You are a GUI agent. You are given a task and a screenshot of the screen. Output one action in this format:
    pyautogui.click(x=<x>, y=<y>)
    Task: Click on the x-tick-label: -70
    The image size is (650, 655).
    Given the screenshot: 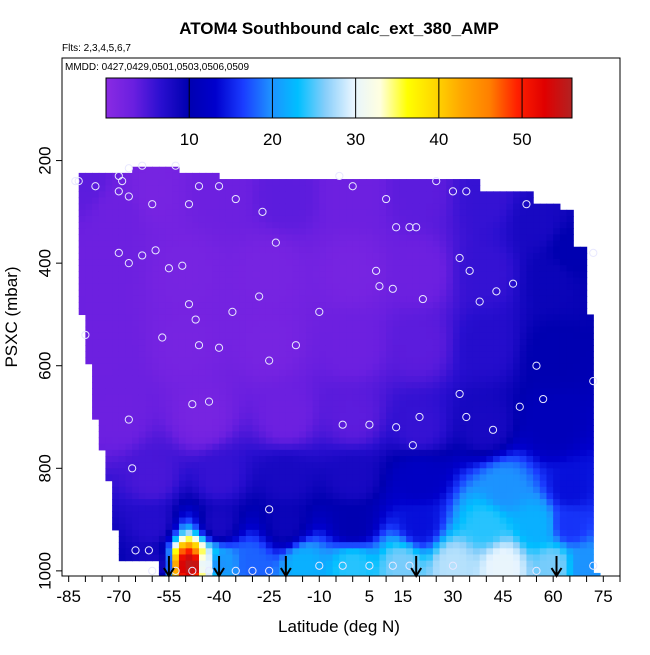 What is the action you would take?
    pyautogui.click(x=119, y=596)
    